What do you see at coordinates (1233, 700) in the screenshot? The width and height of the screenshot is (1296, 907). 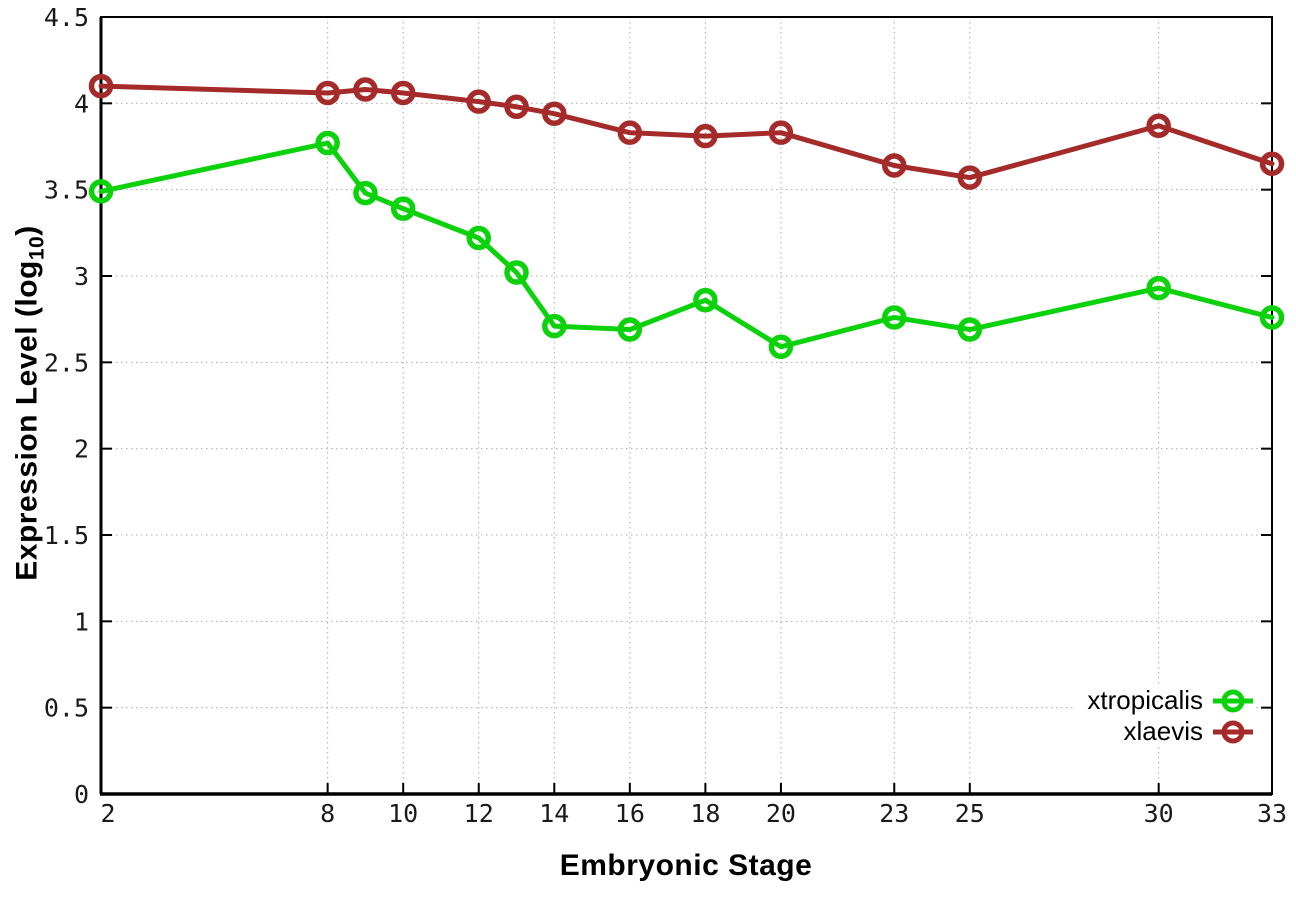 I see `legend-marker-xtropicalis-icon` at bounding box center [1233, 700].